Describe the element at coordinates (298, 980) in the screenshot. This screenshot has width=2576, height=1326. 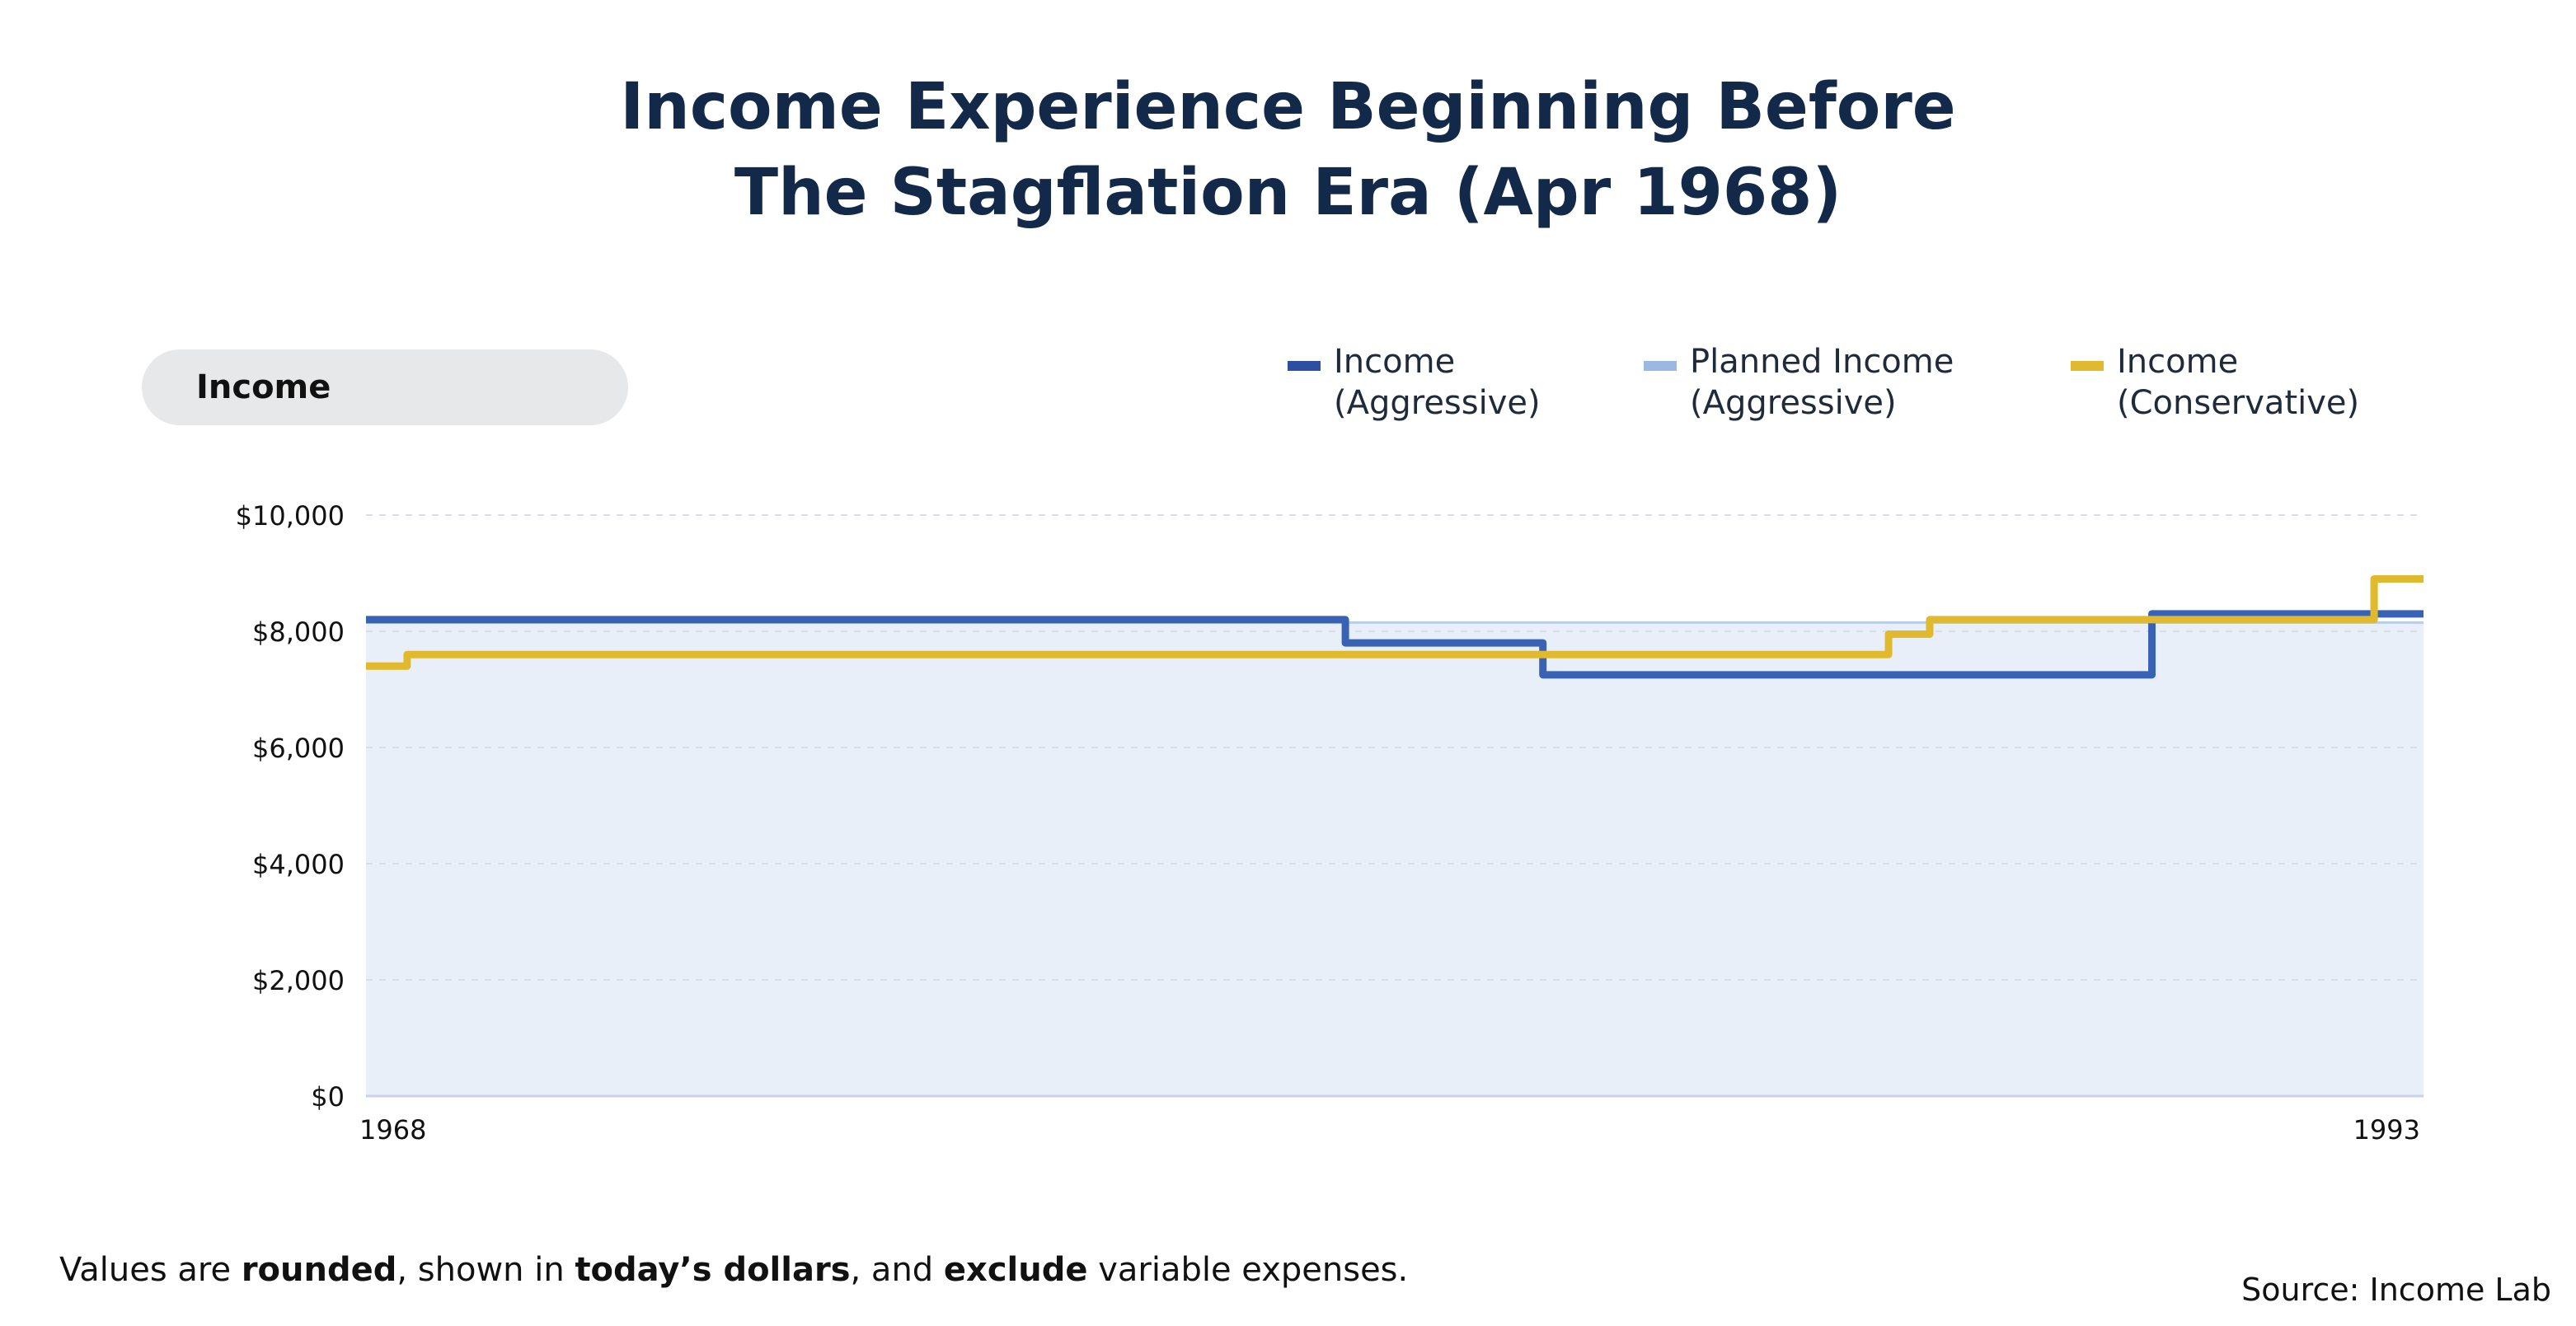
I see `y-tick-label: $2,000` at that location.